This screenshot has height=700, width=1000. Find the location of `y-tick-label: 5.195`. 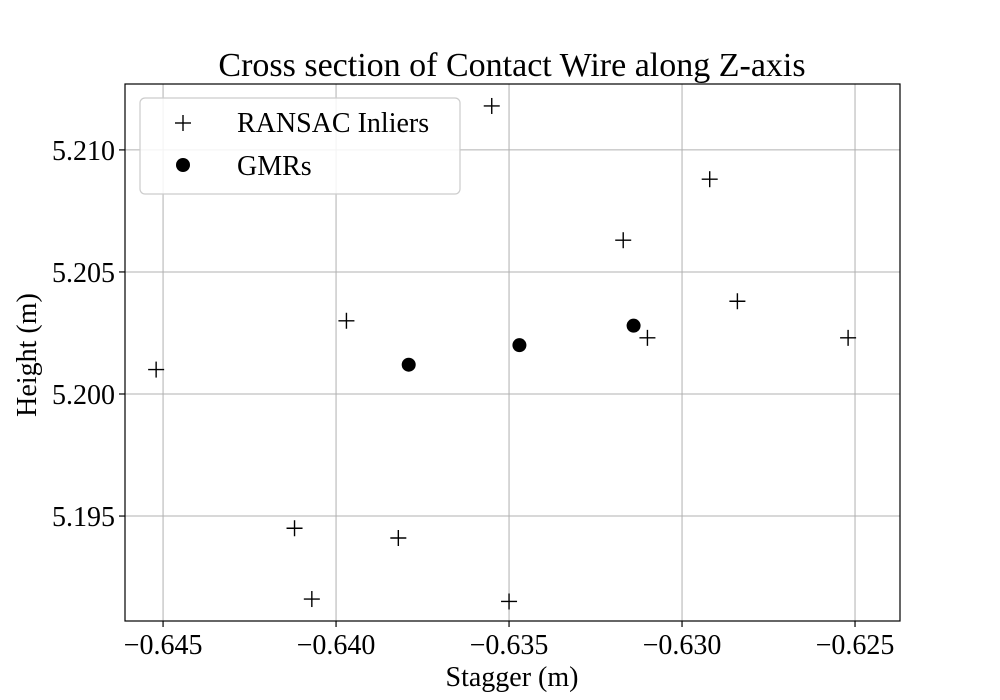

y-tick-label: 5.195 is located at coordinates (83, 517).